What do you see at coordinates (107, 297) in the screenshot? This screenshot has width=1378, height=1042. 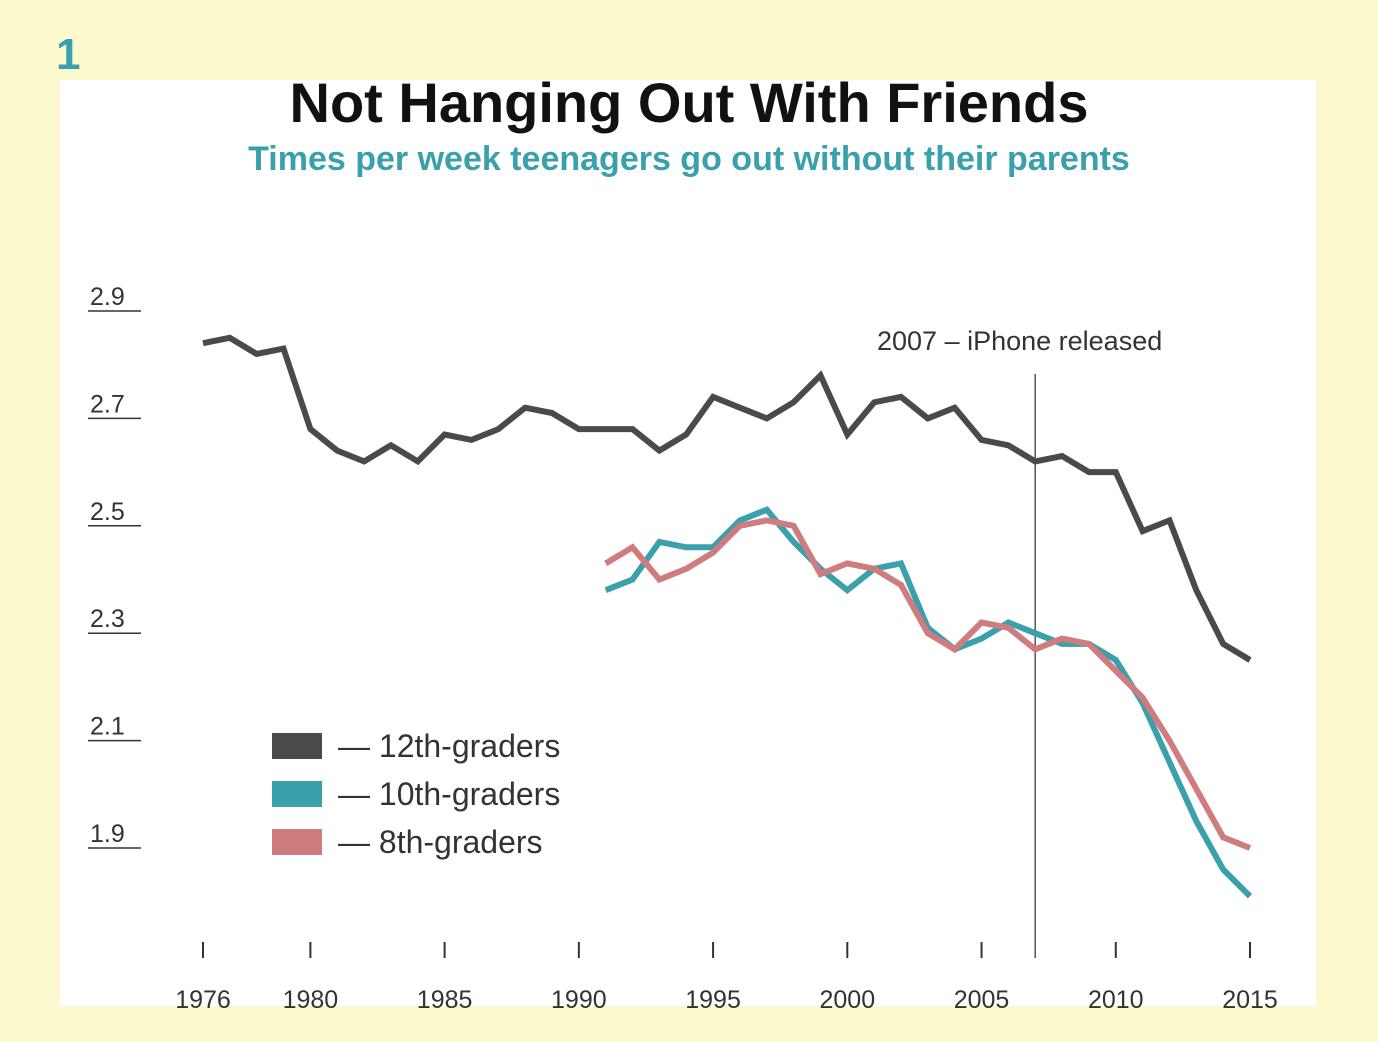 I see `y-tick-label: 2.9` at bounding box center [107, 297].